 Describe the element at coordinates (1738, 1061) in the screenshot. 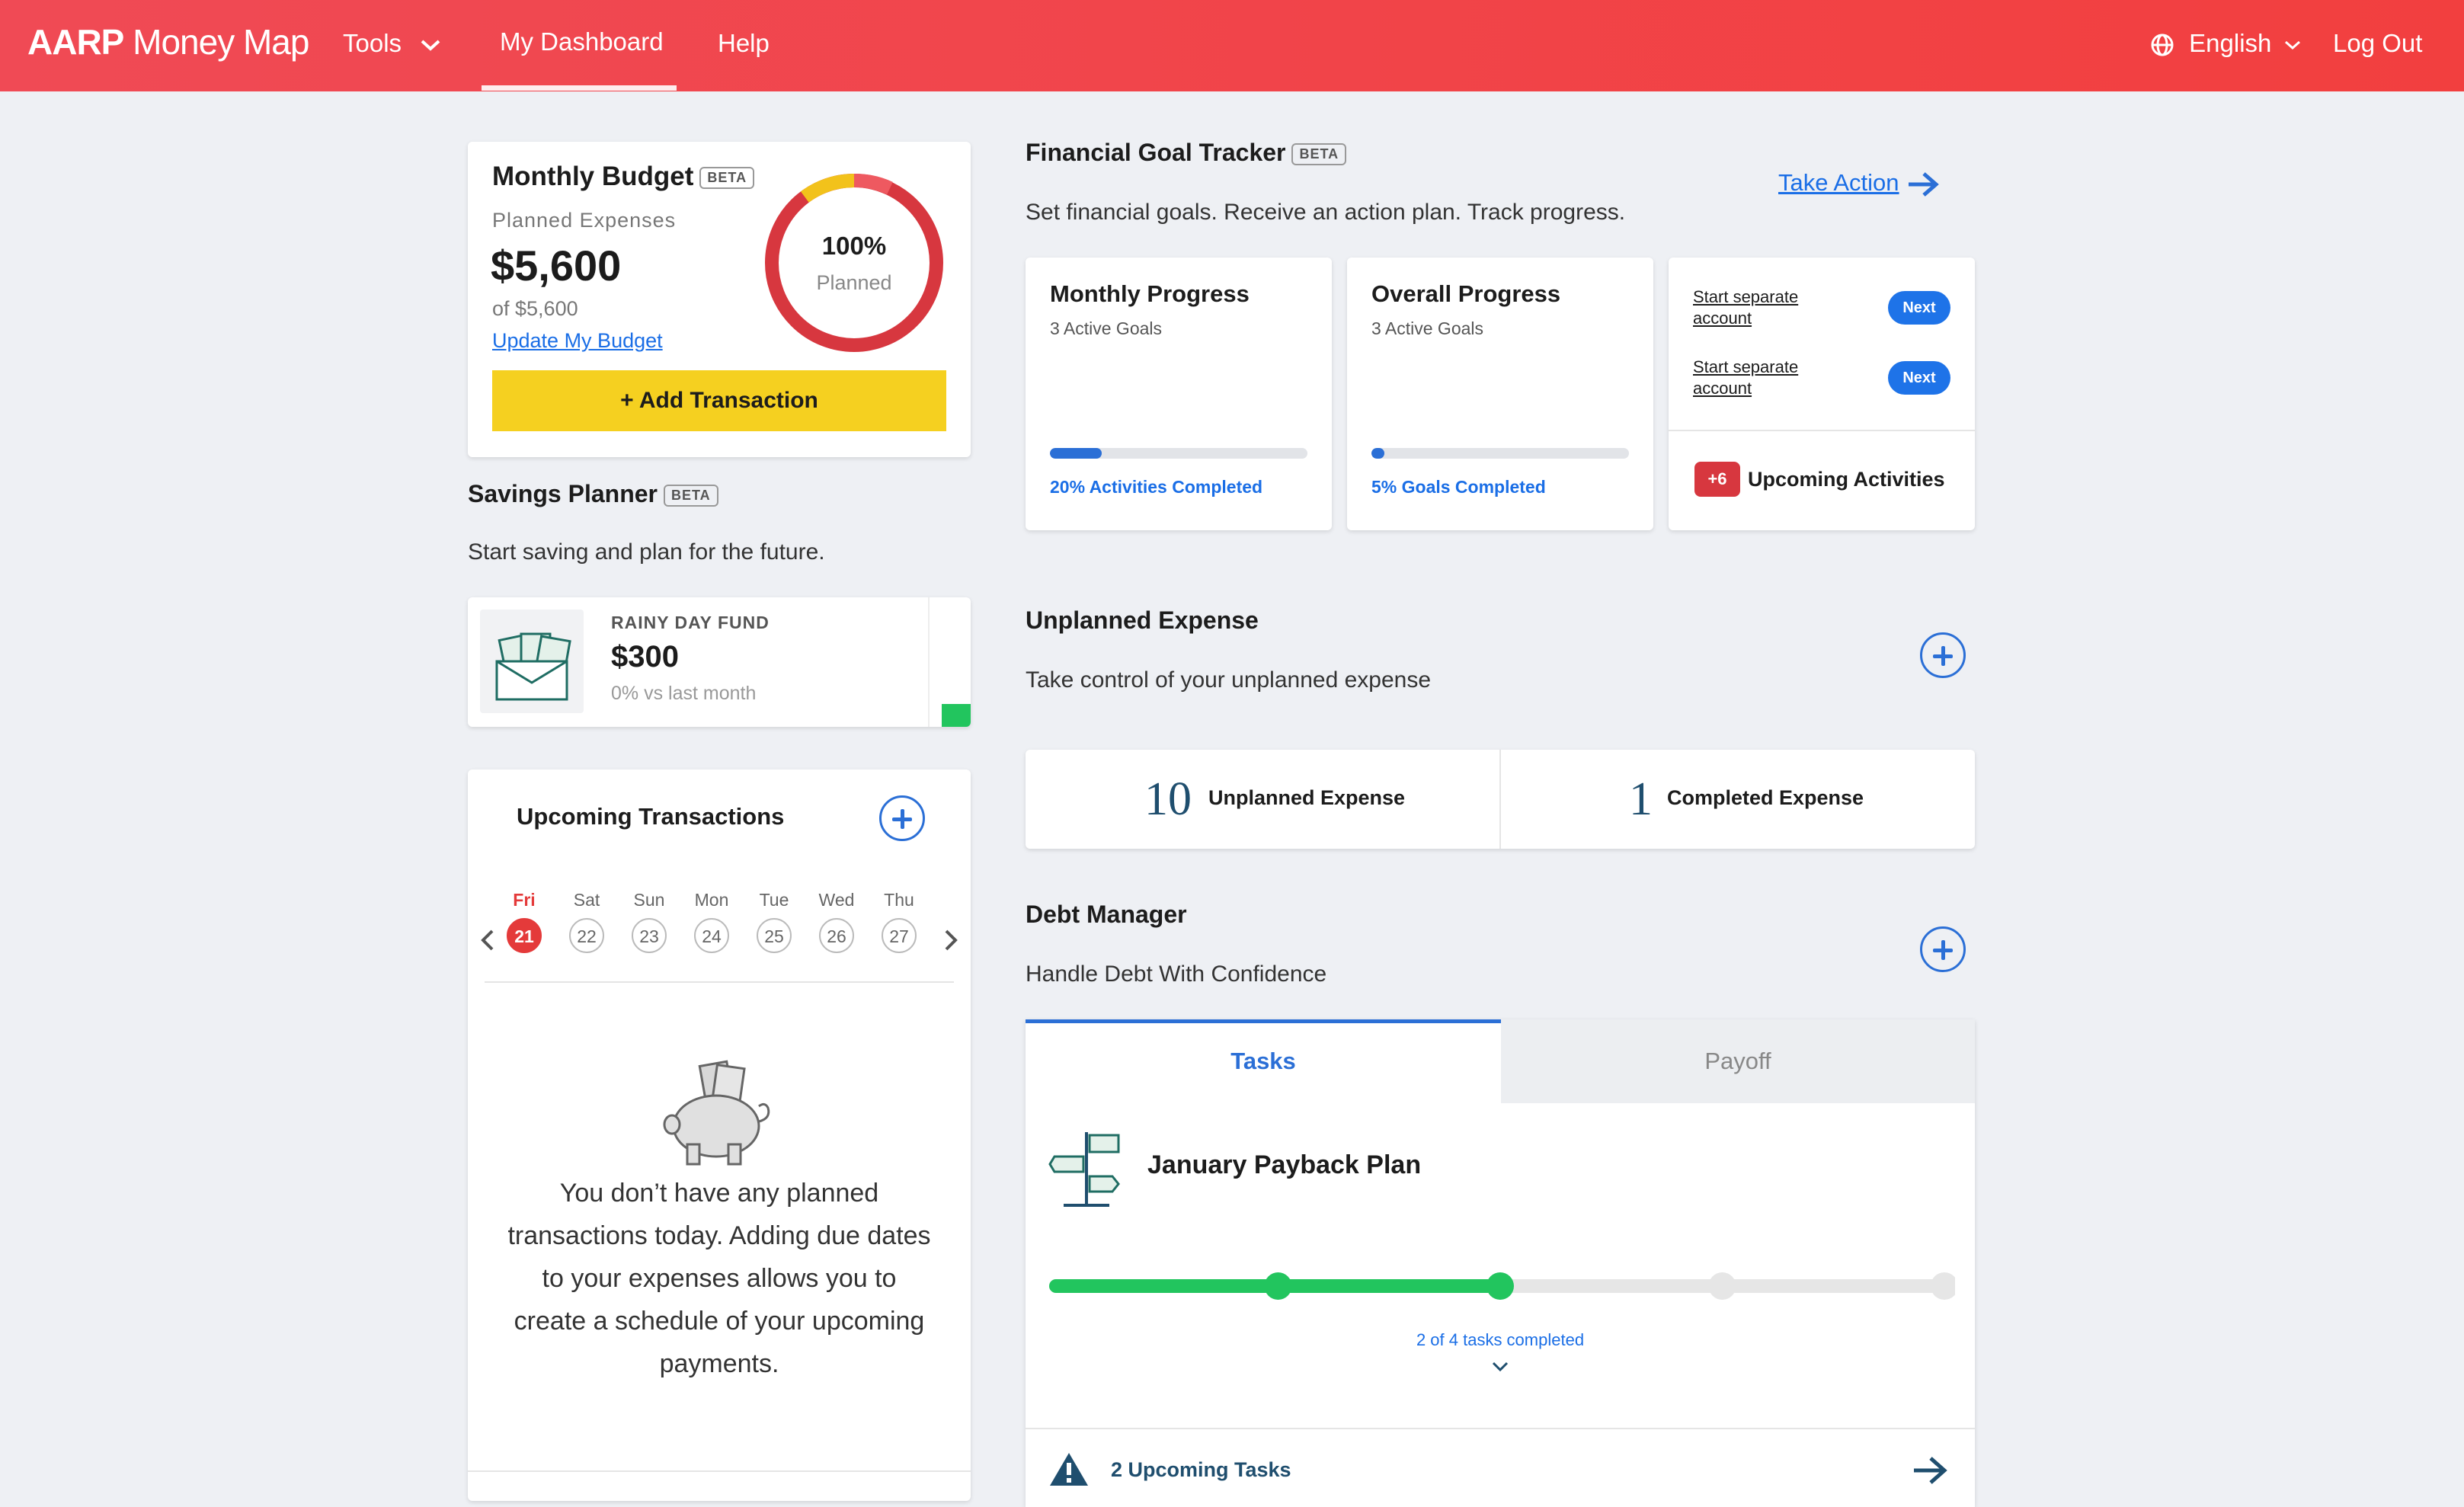

I see `tab-payoff: Payoff` at that location.